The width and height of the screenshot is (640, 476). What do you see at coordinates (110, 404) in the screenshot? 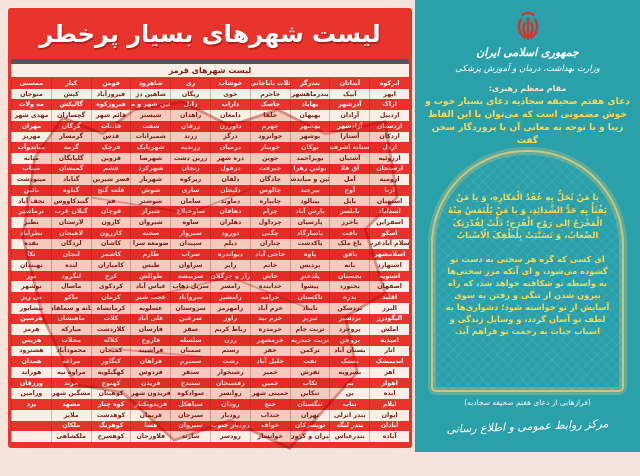
I see `city-cell: کوه چنار` at bounding box center [110, 404].